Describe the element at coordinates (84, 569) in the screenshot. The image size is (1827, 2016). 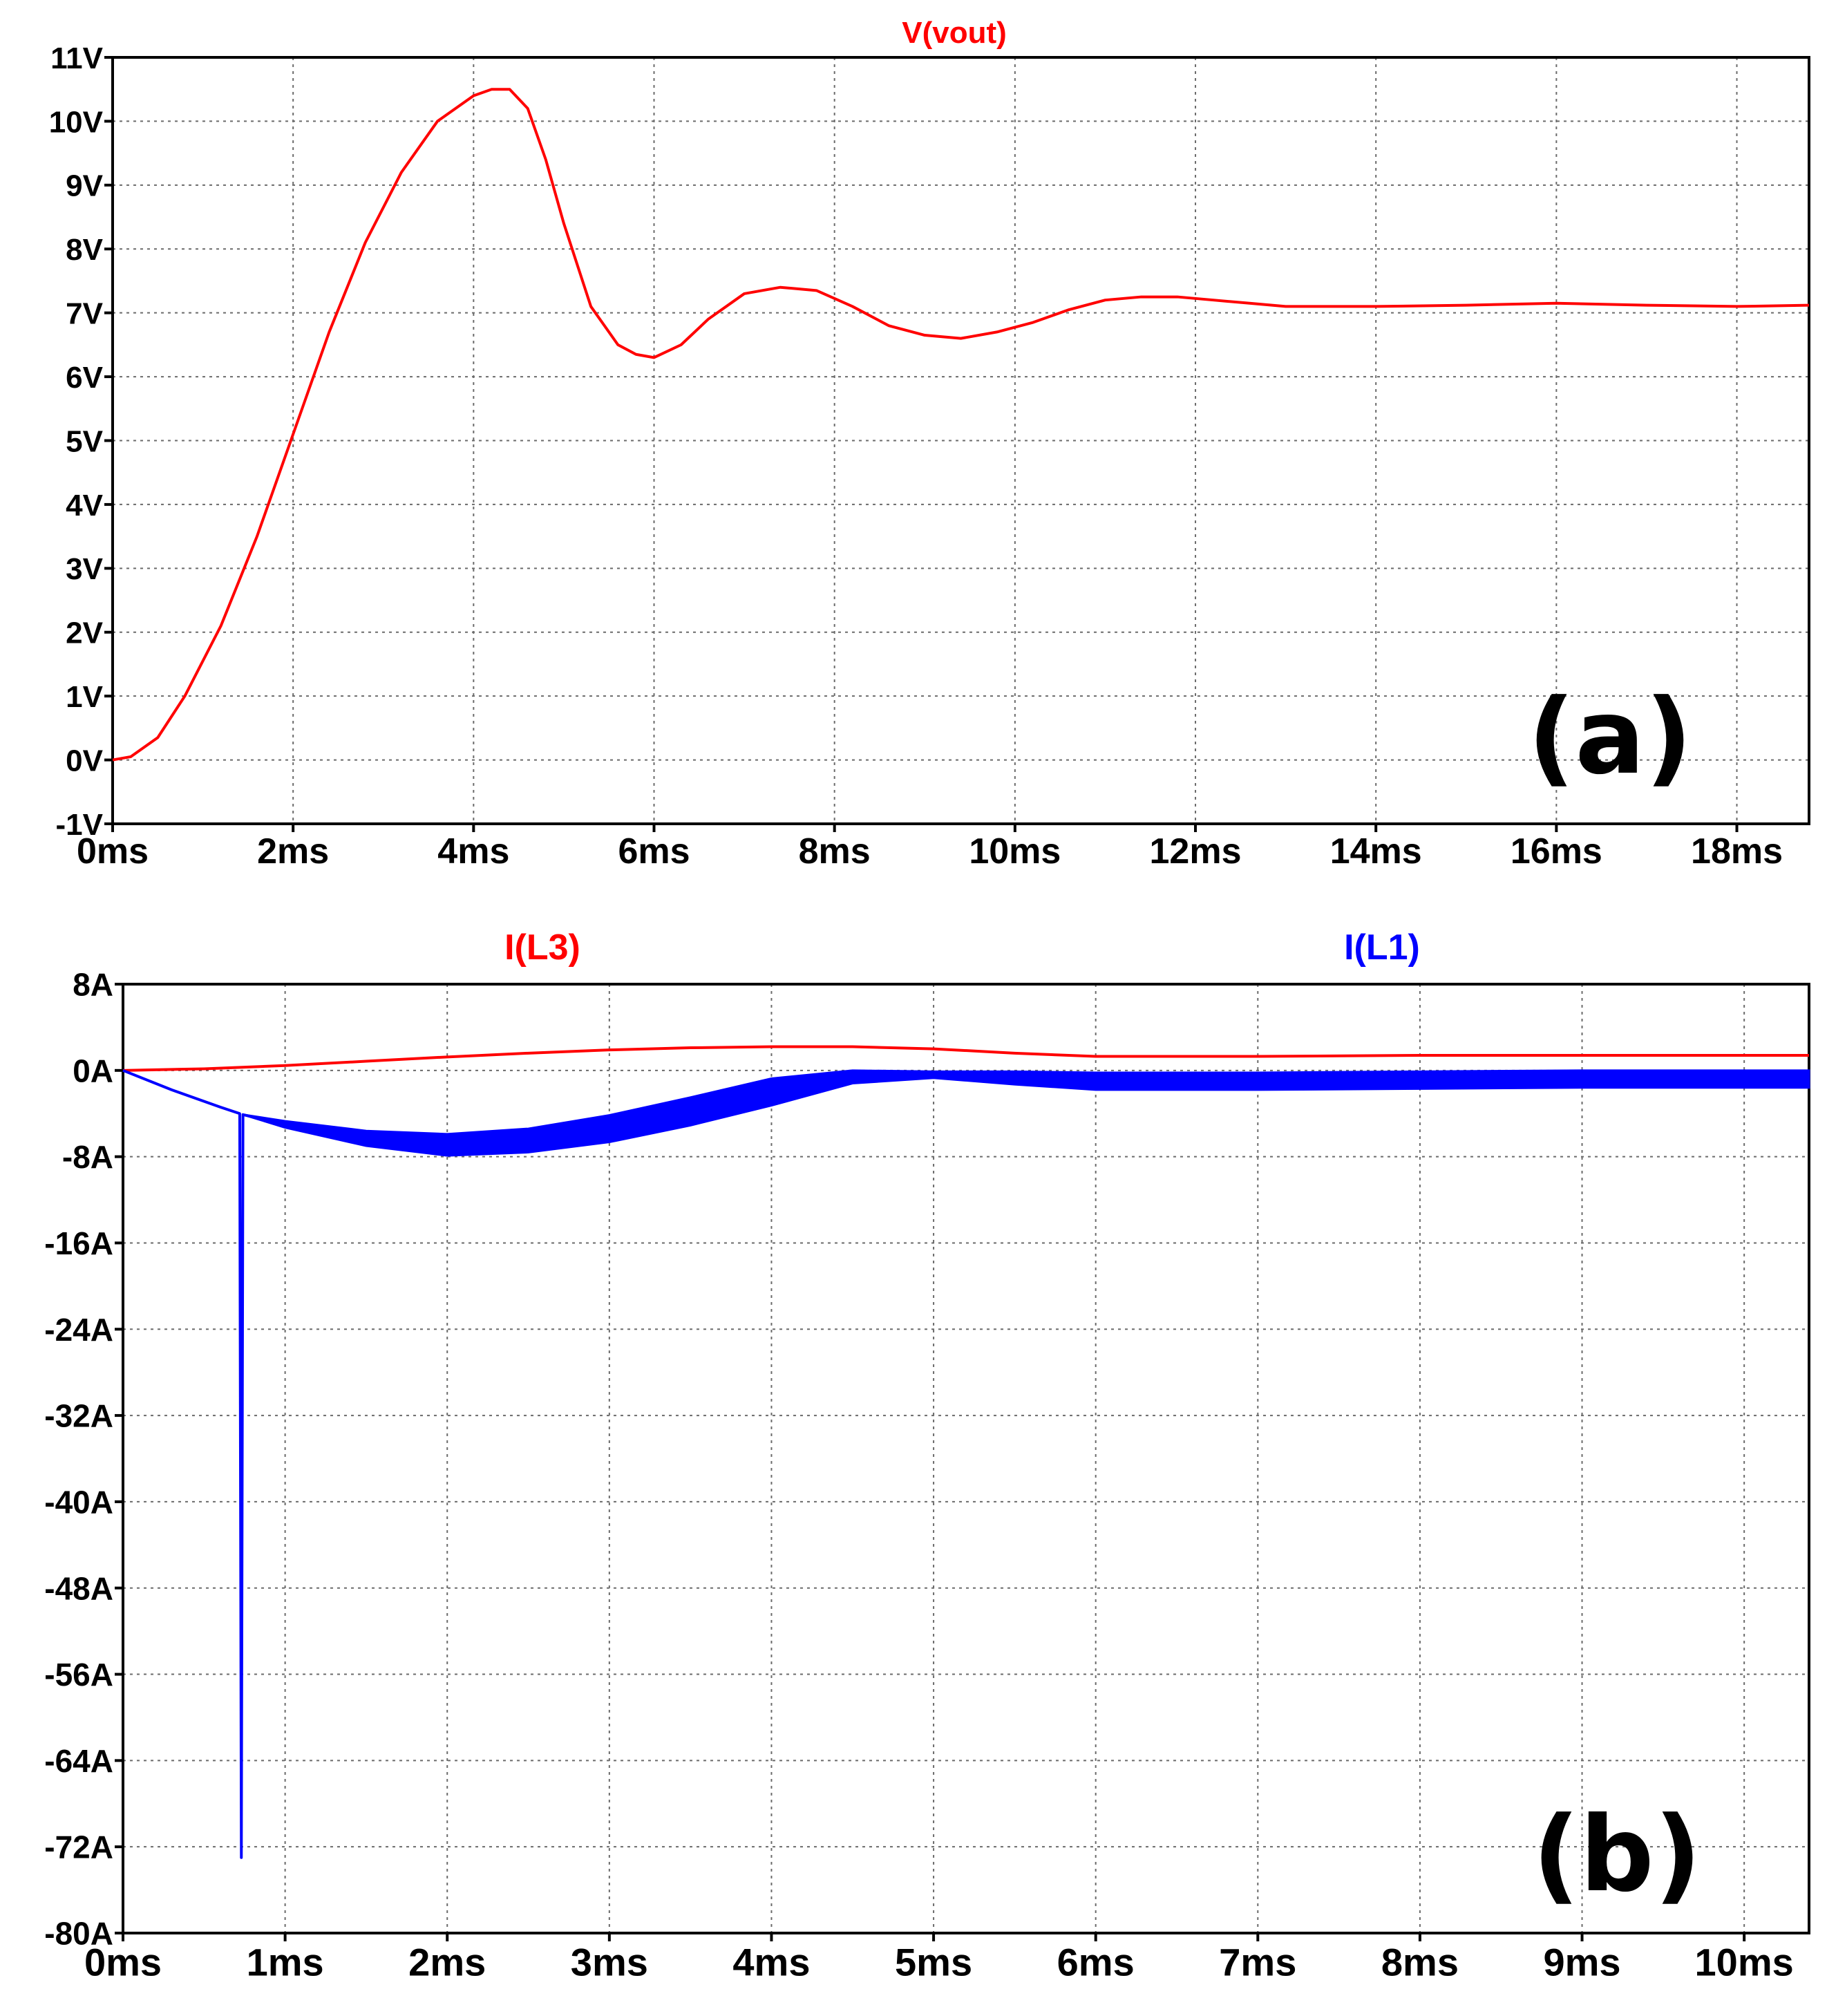
I see `y-tick-label: 3V` at that location.